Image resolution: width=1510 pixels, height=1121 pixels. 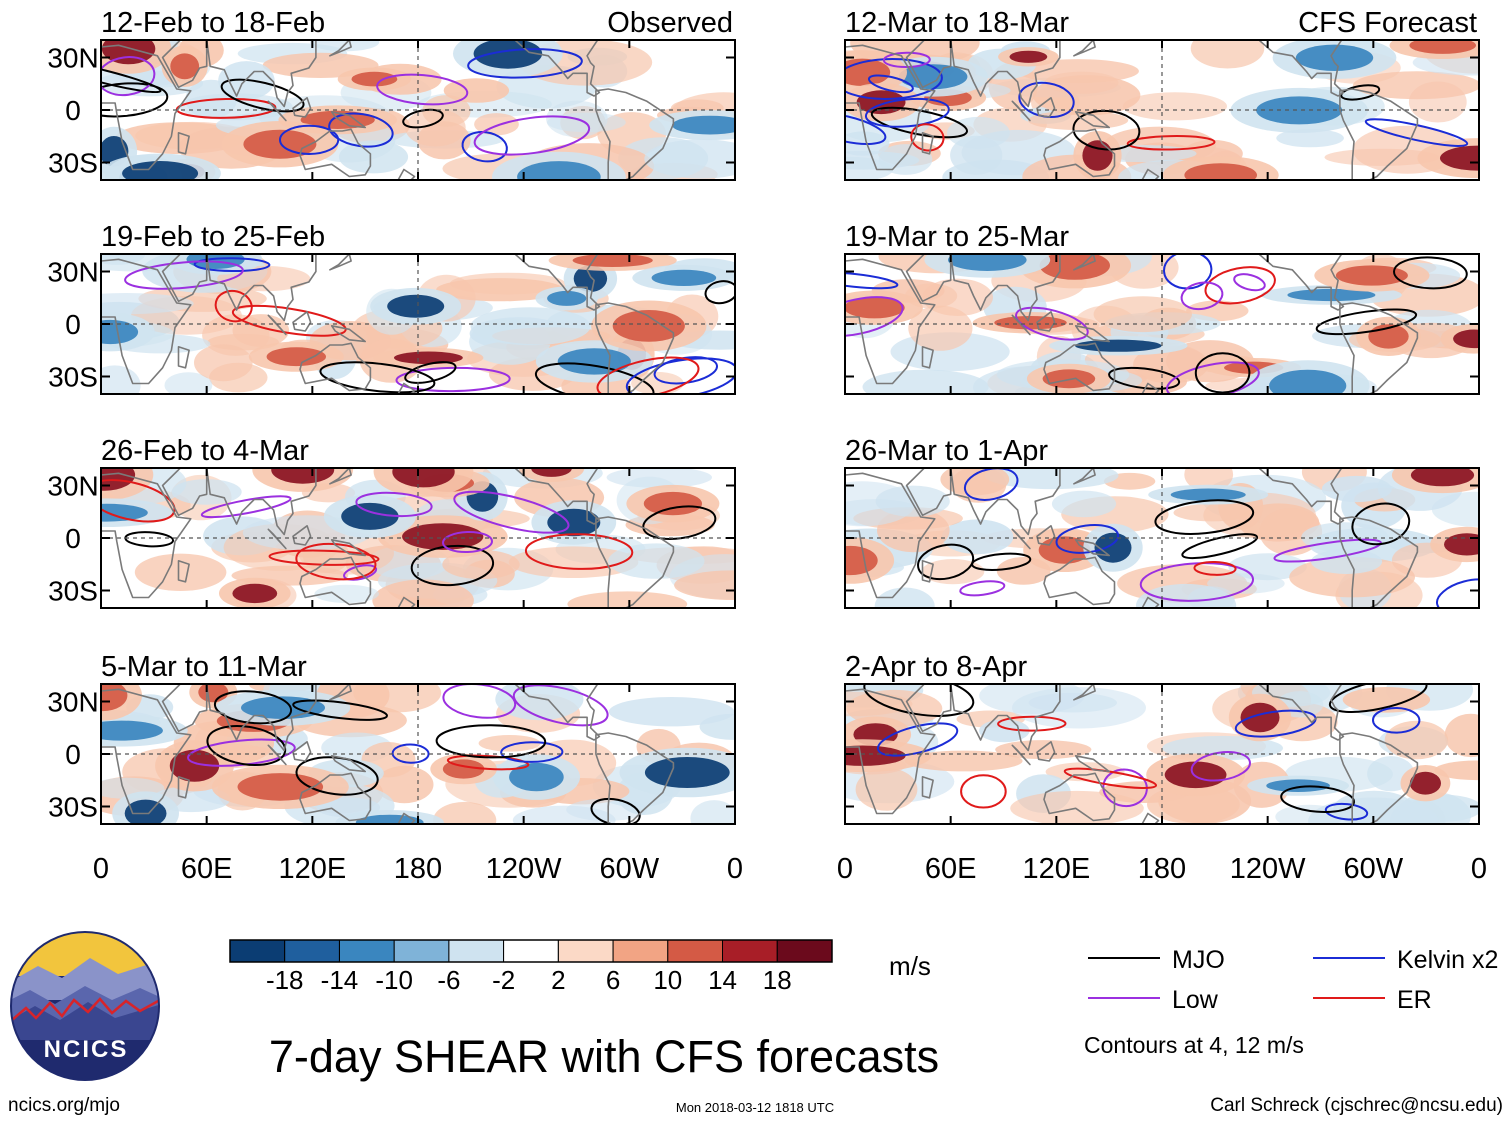 What do you see at coordinates (85, 1006) in the screenshot?
I see `ncics-logo: NCICS` at bounding box center [85, 1006].